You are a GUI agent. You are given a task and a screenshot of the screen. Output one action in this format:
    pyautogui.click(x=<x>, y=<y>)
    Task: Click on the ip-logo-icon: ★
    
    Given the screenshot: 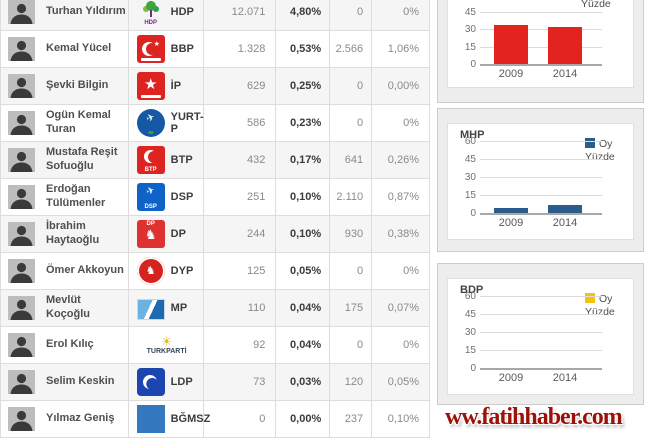 What is the action you would take?
    pyautogui.click(x=150, y=86)
    